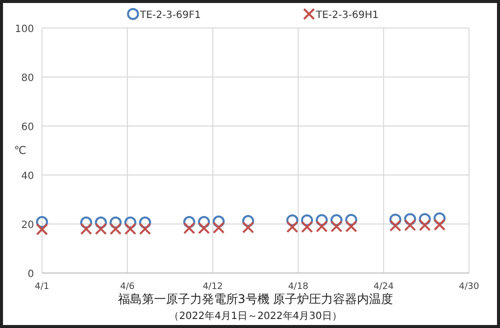 The width and height of the screenshot is (500, 328). What do you see at coordinates (127, 287) in the screenshot?
I see `x-tick-label: 4/6` at bounding box center [127, 287].